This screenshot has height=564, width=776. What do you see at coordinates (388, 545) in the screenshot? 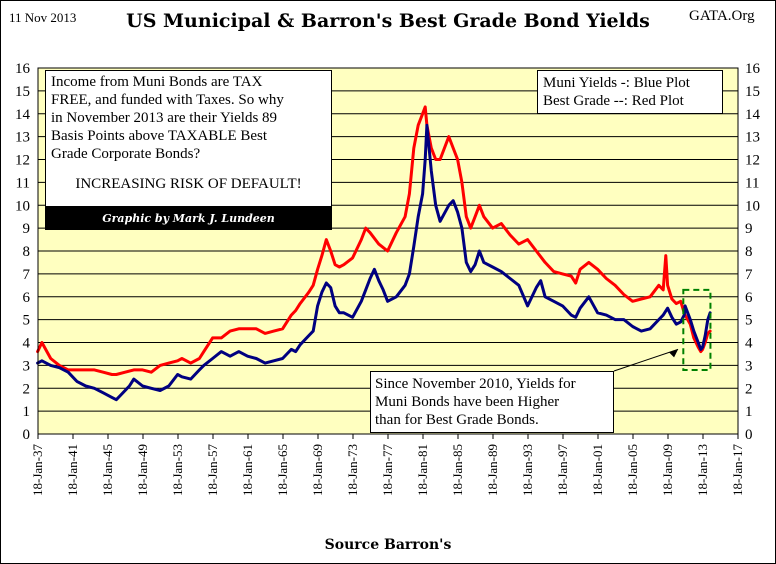
I see `source-label: Source Barron's` at bounding box center [388, 545].